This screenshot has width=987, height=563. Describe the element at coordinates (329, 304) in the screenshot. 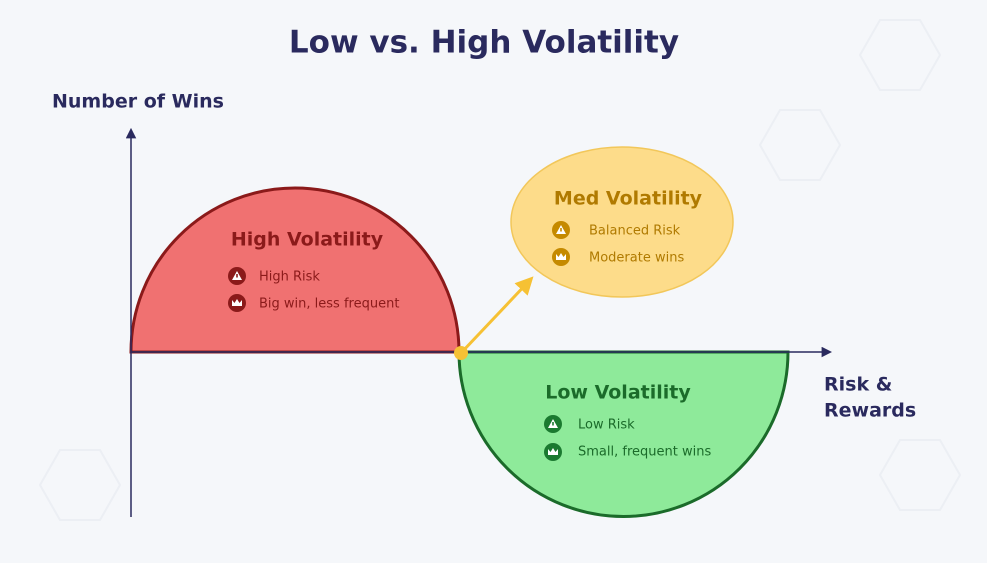

I see `region-item: Big win, less frequent` at that location.